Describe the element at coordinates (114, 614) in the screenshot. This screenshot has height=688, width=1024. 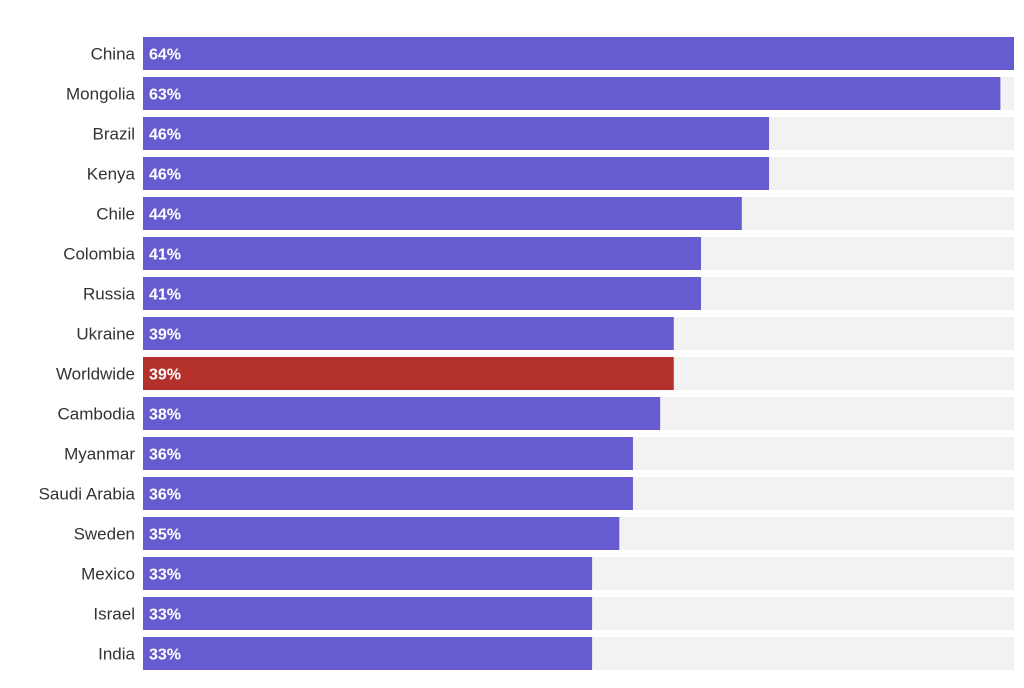
I see `category-label: Israel` at that location.